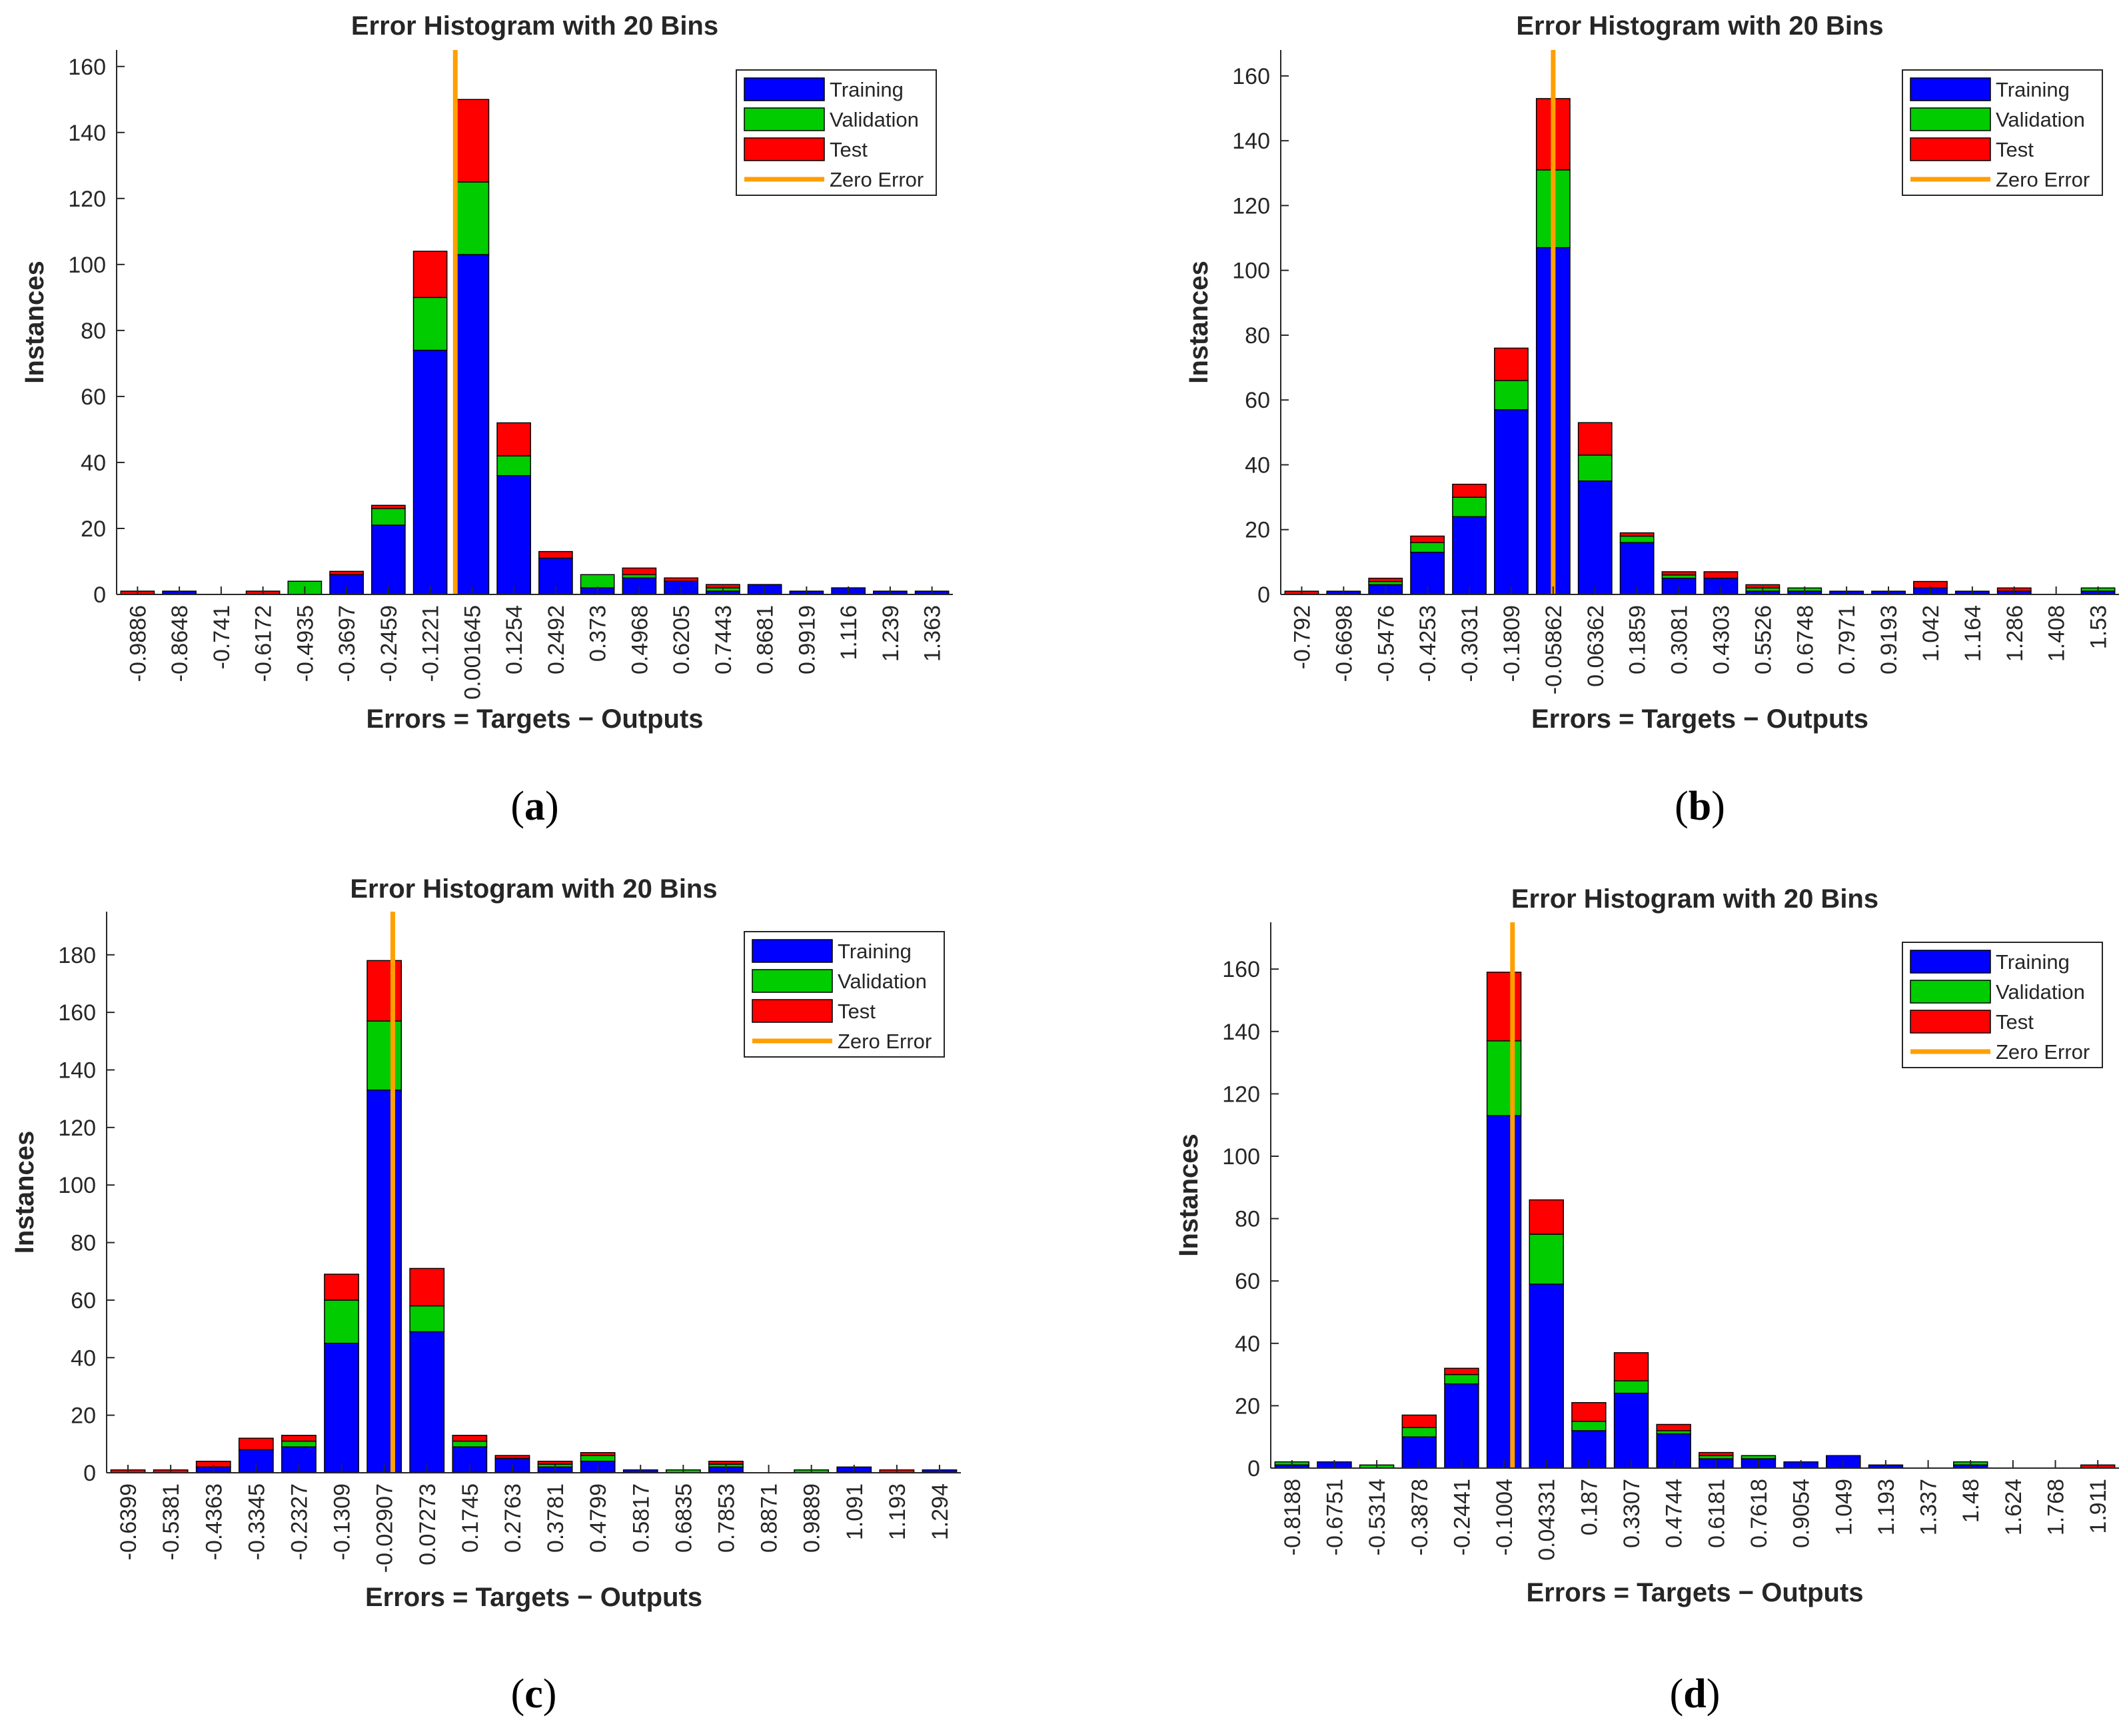 The image size is (2127, 1736). What do you see at coordinates (87, 199) in the screenshot?
I see `y-tick-label: 120` at bounding box center [87, 199].